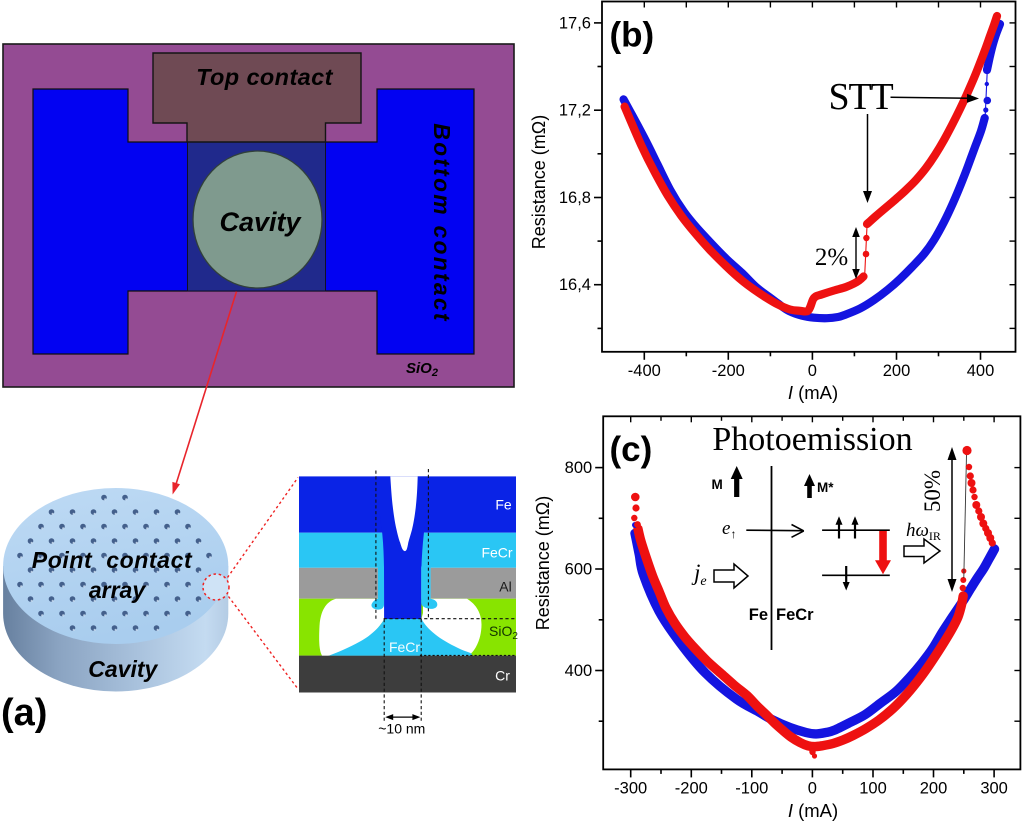  I want to click on svg-text: M, so click(717, 484).